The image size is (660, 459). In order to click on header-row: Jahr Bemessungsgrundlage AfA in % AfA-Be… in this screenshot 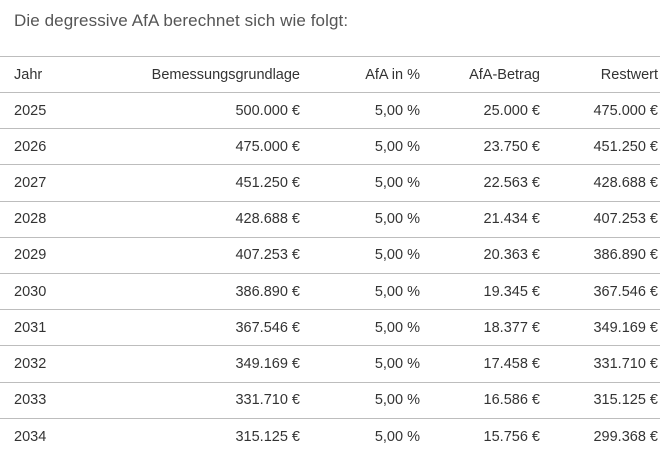, I will do `click(330, 75)`.